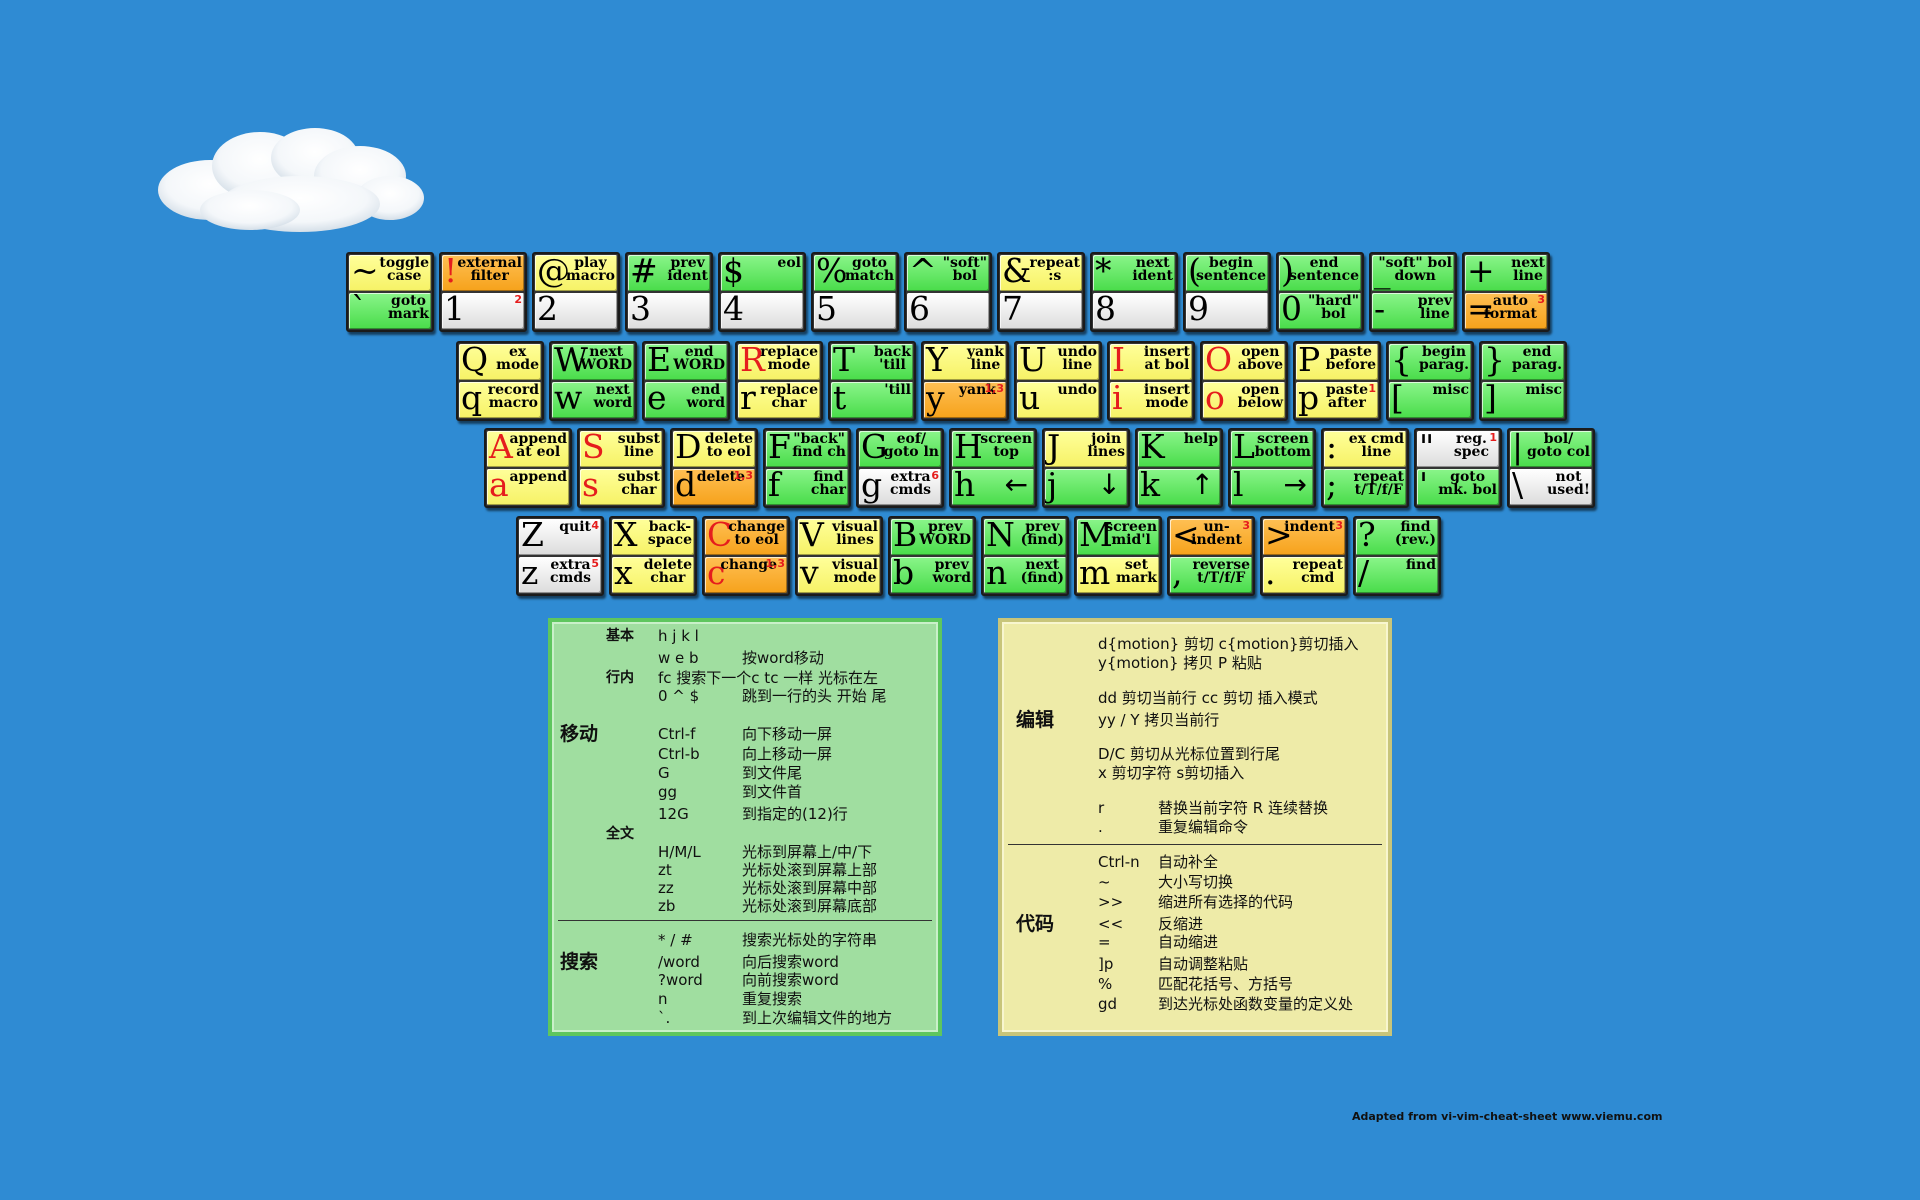  I want to click on key-char: x, so click(623, 574).